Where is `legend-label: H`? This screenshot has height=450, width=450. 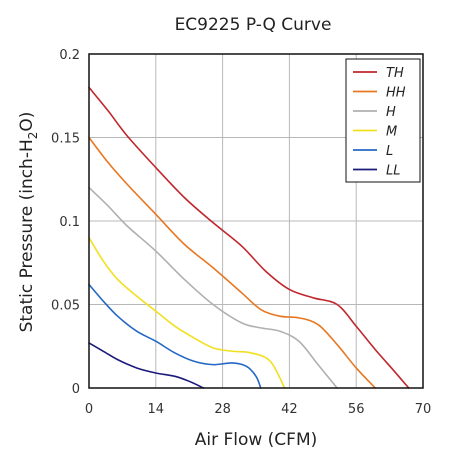
legend-label: H is located at coordinates (391, 112).